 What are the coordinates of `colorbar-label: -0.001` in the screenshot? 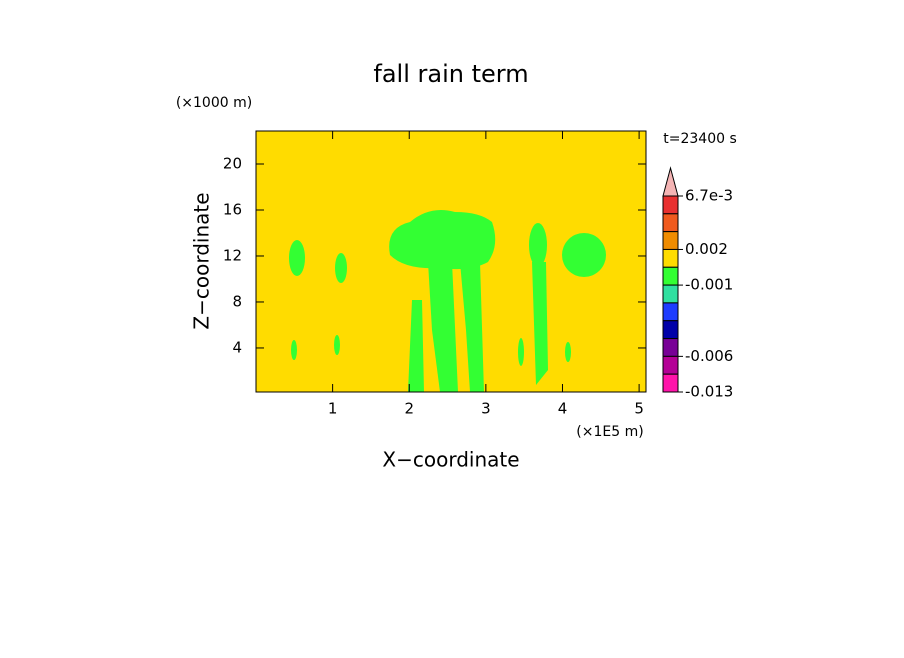 It's located at (709, 285).